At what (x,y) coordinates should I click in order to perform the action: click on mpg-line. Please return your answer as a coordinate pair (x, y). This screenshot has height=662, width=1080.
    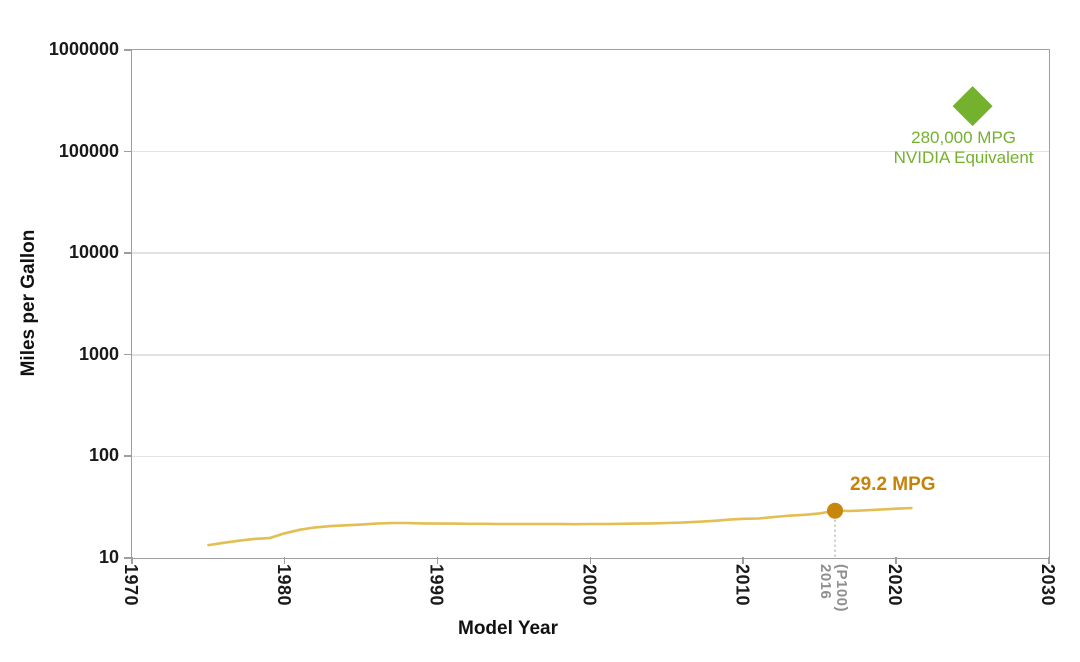
    Looking at the image, I should click on (560, 526).